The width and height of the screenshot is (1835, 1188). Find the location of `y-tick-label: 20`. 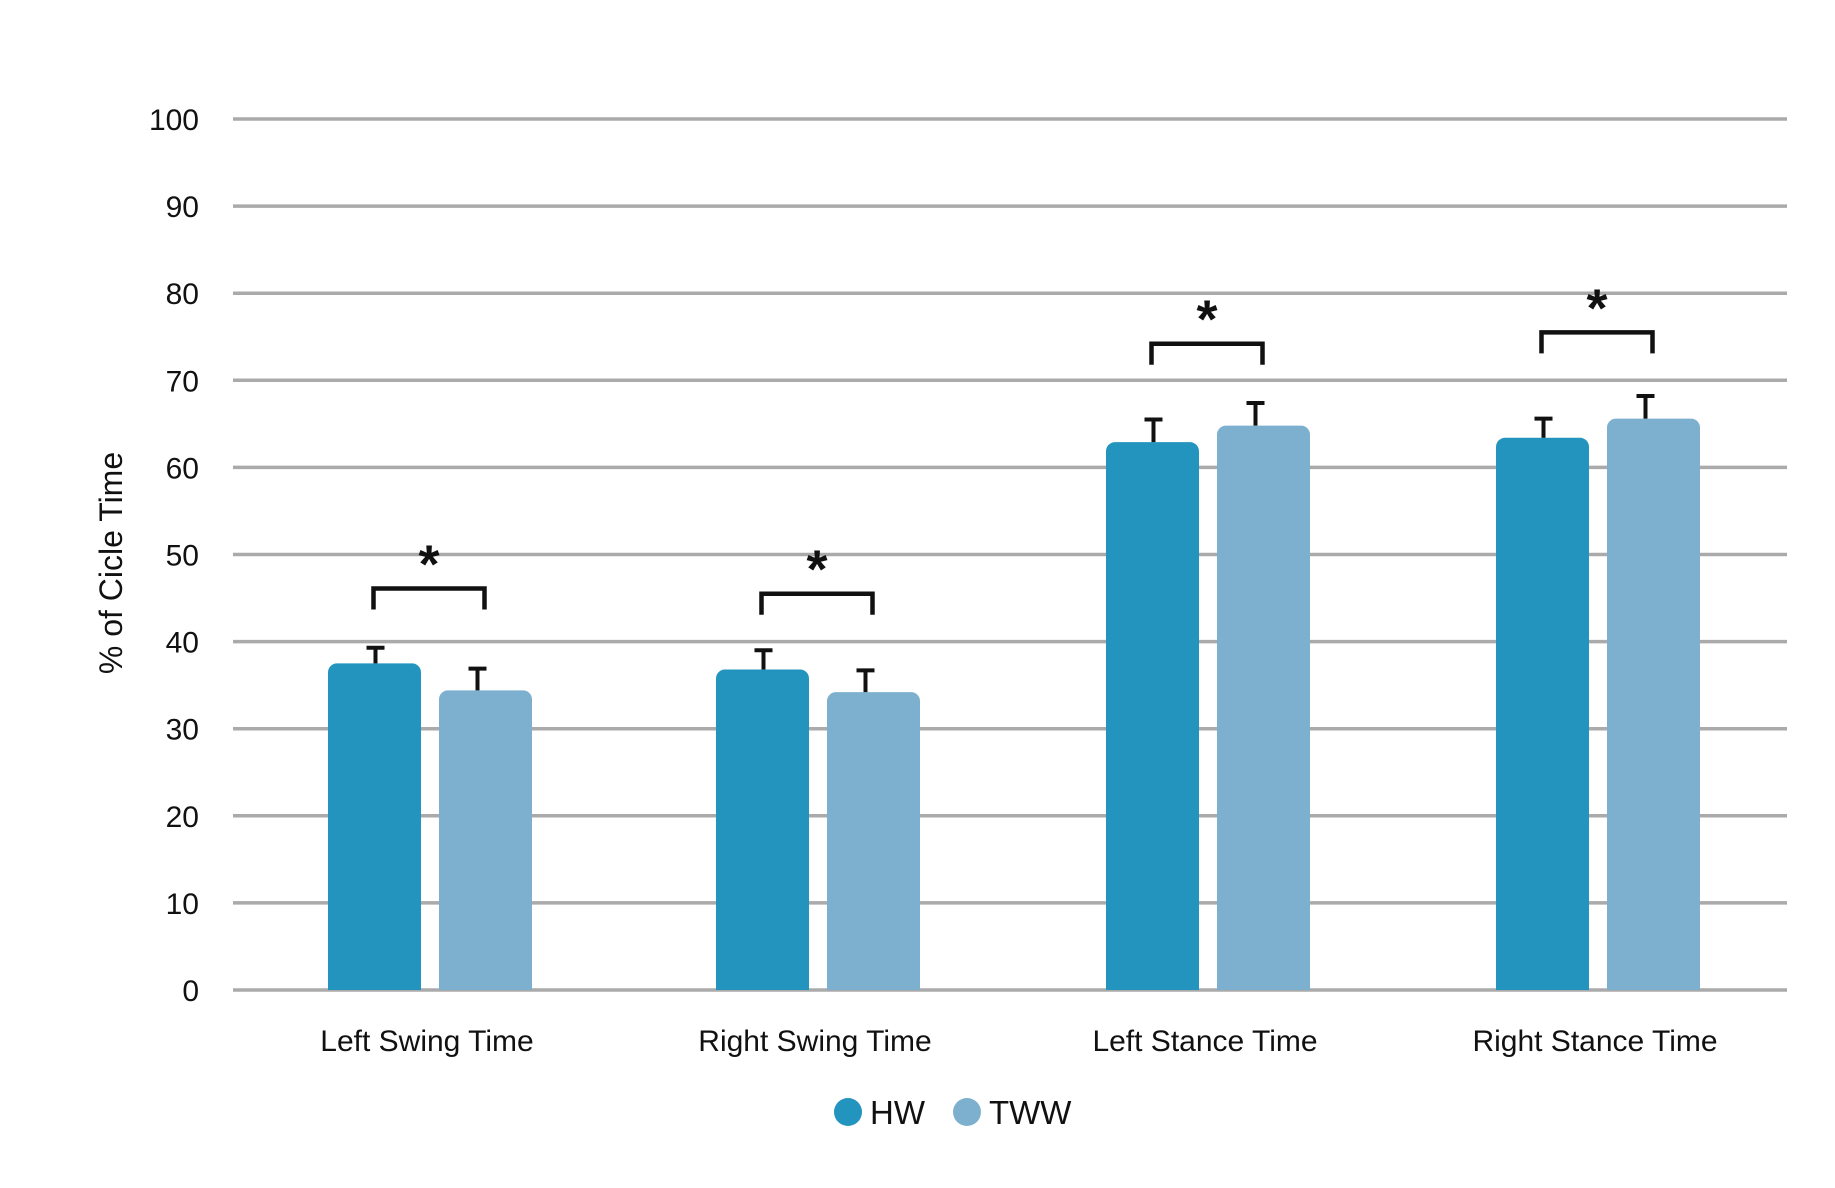

y-tick-label: 20 is located at coordinates (182, 817).